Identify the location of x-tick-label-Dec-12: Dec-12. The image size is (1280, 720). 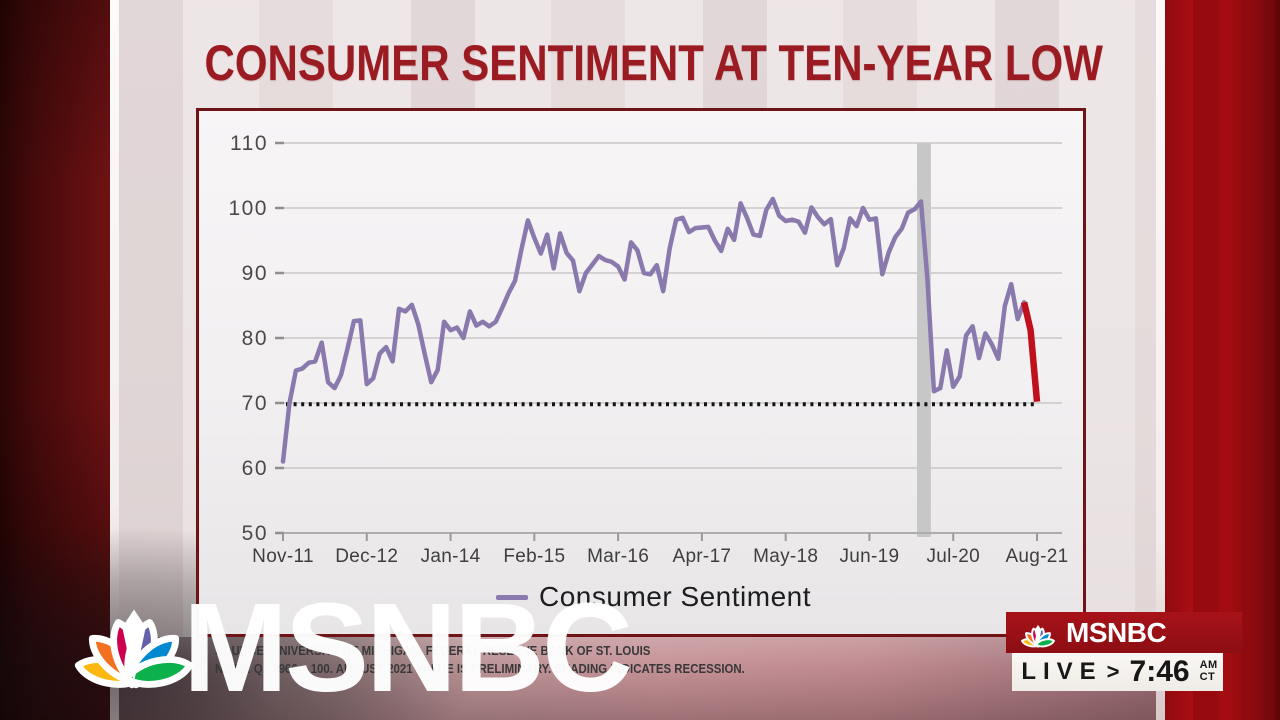
(366, 556).